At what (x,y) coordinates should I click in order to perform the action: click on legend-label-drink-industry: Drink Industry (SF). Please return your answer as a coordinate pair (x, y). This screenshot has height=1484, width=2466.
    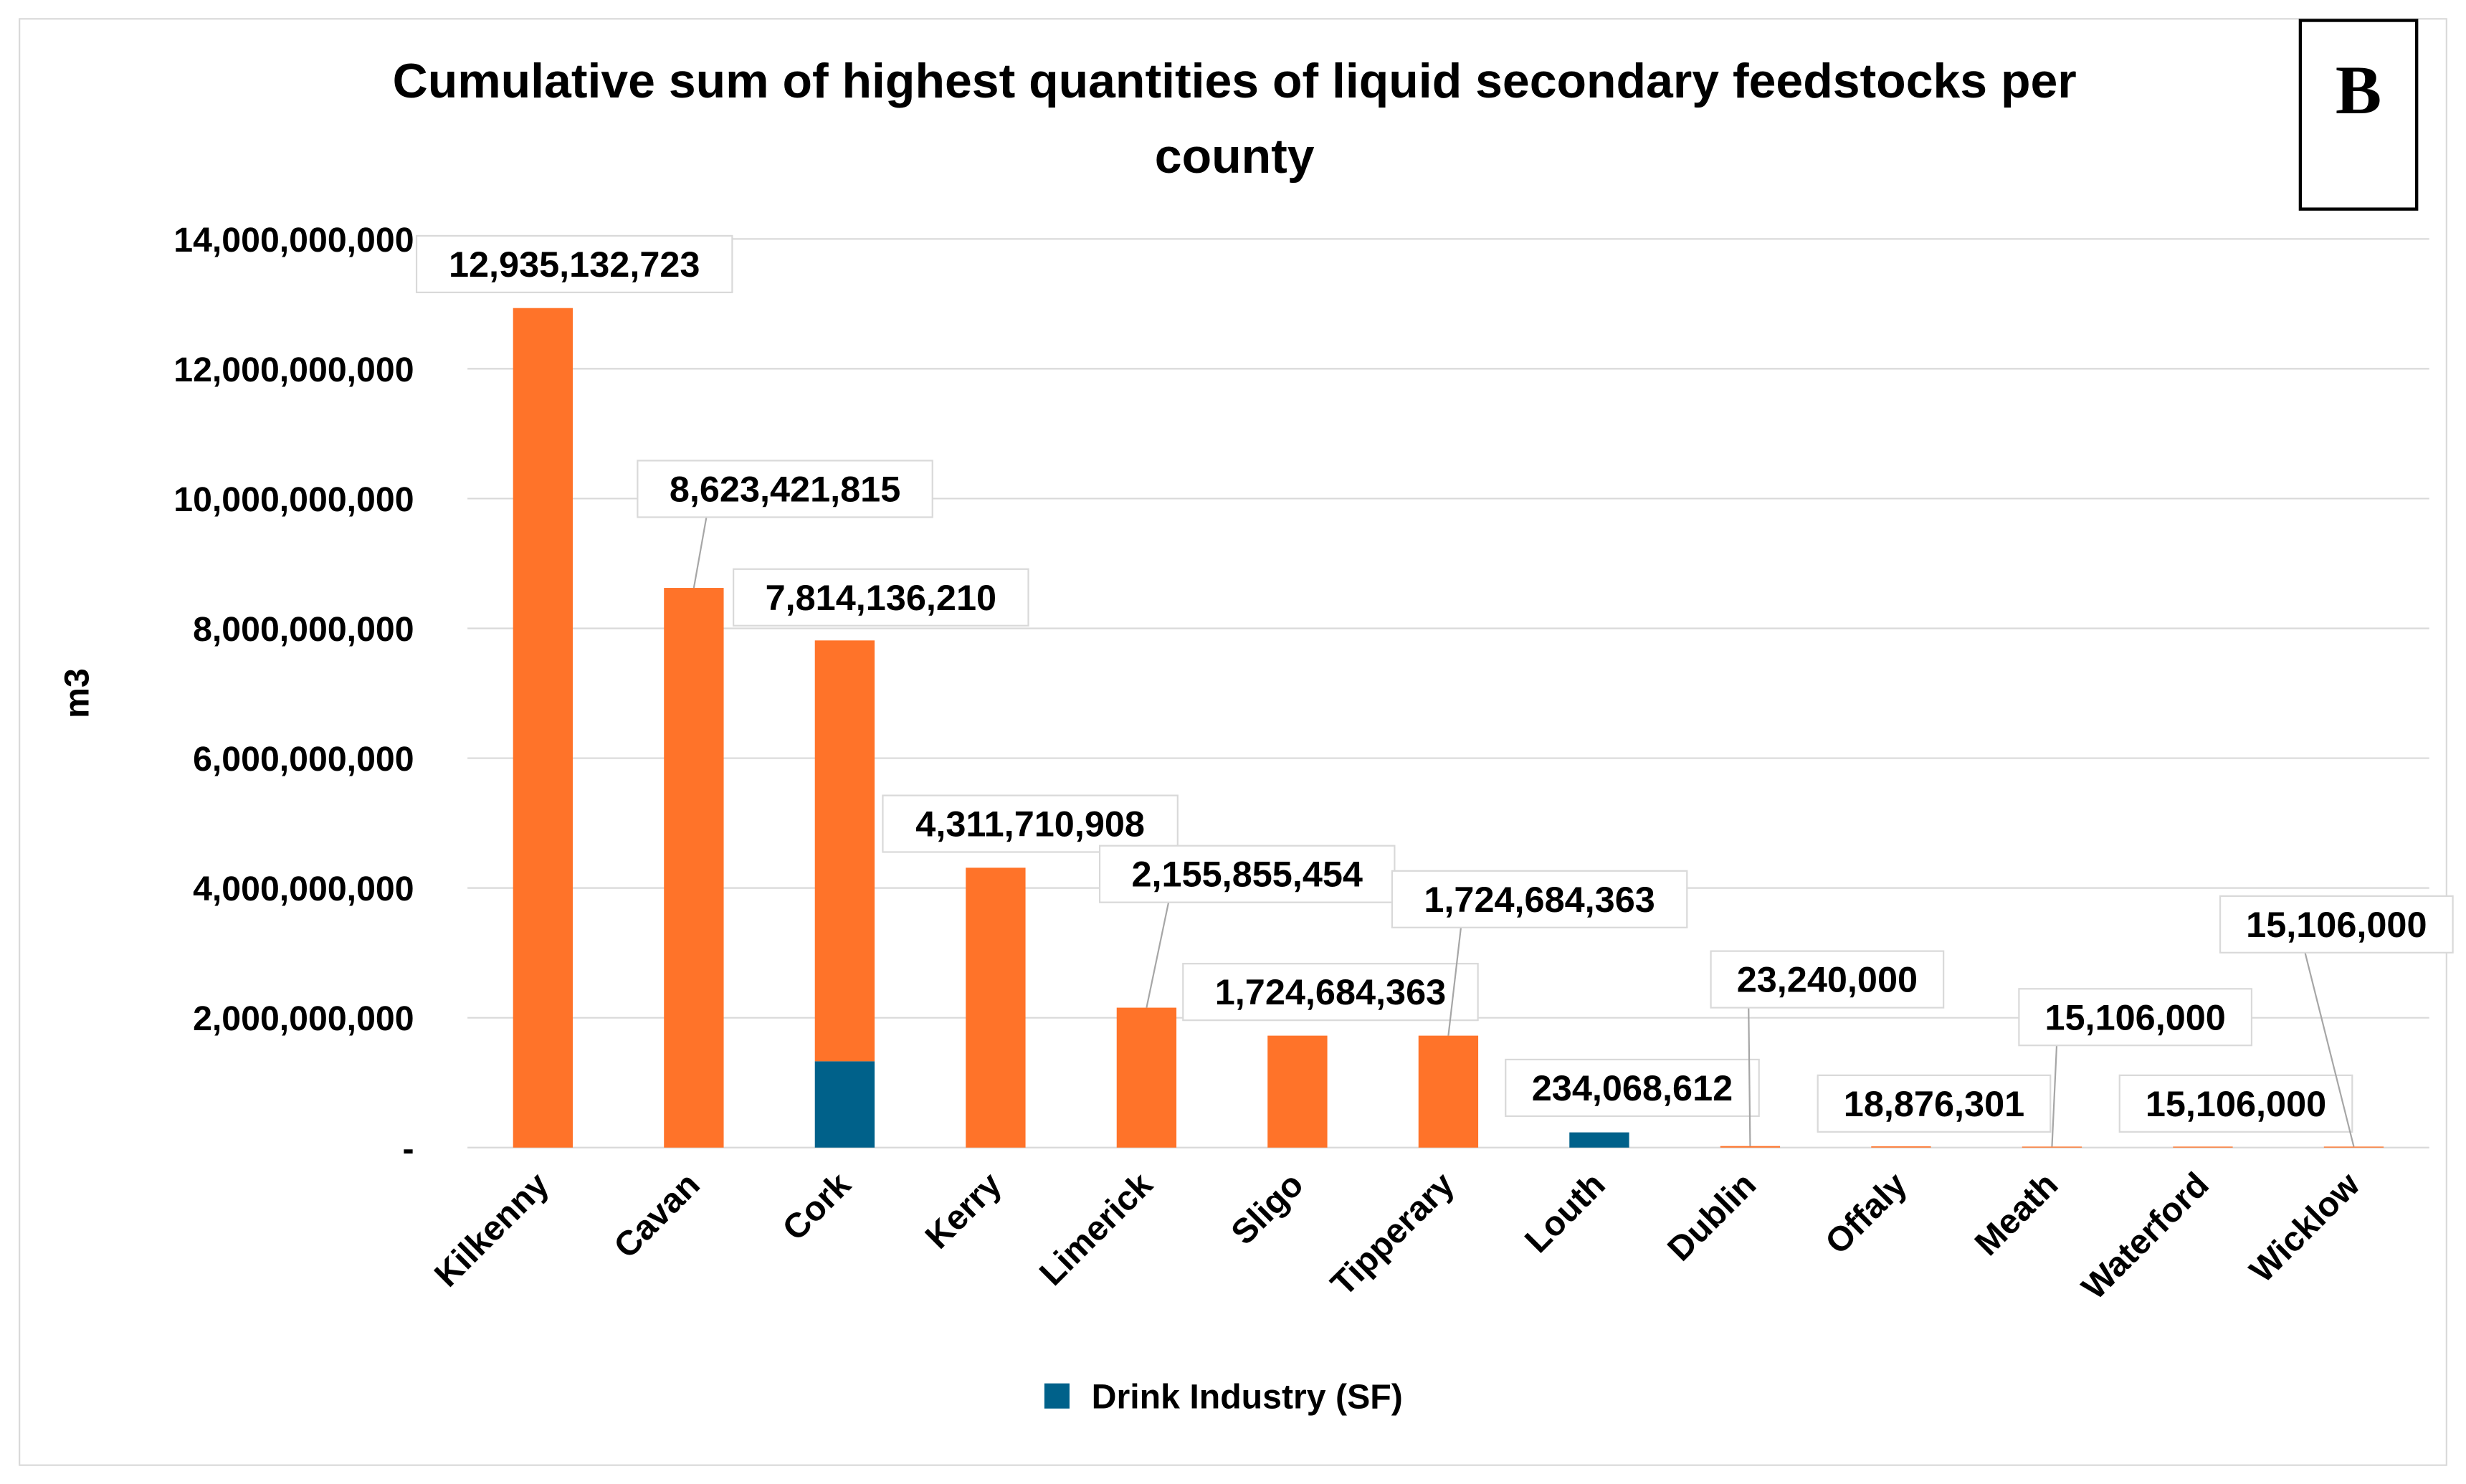
    Looking at the image, I should click on (1247, 1398).